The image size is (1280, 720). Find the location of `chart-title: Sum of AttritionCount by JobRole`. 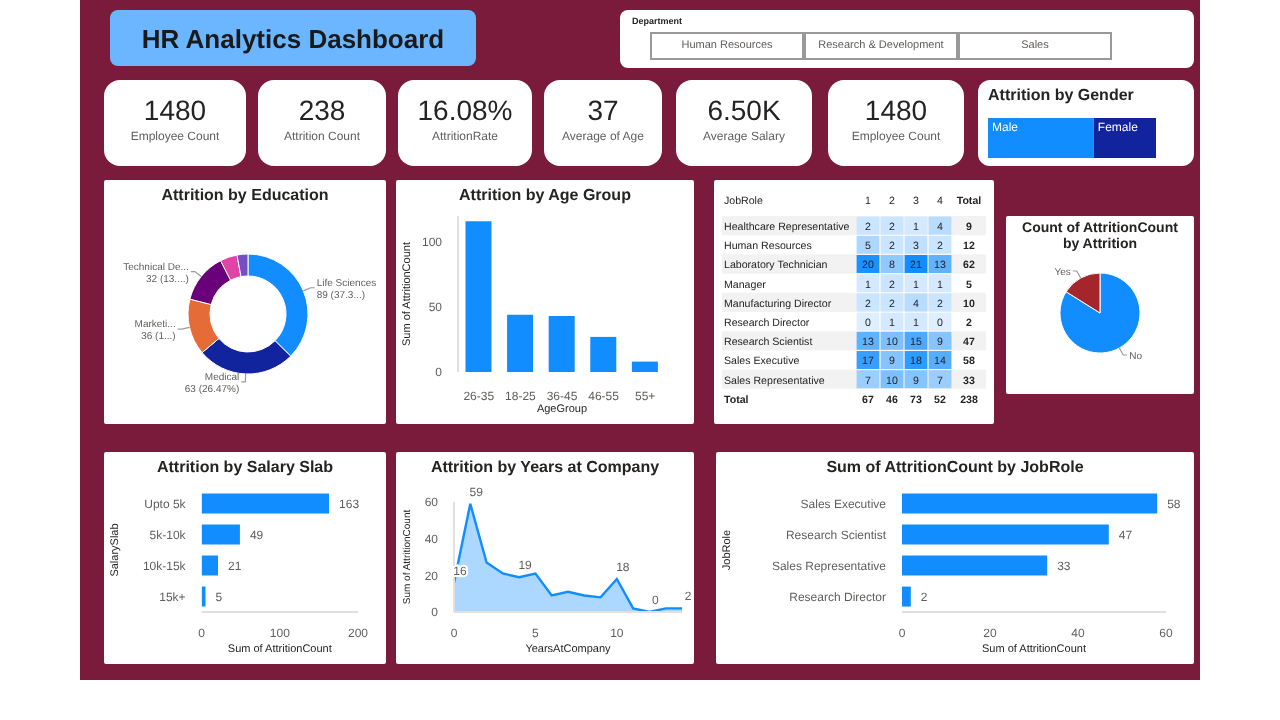

chart-title: Sum of AttritionCount by JobRole is located at coordinates (955, 468).